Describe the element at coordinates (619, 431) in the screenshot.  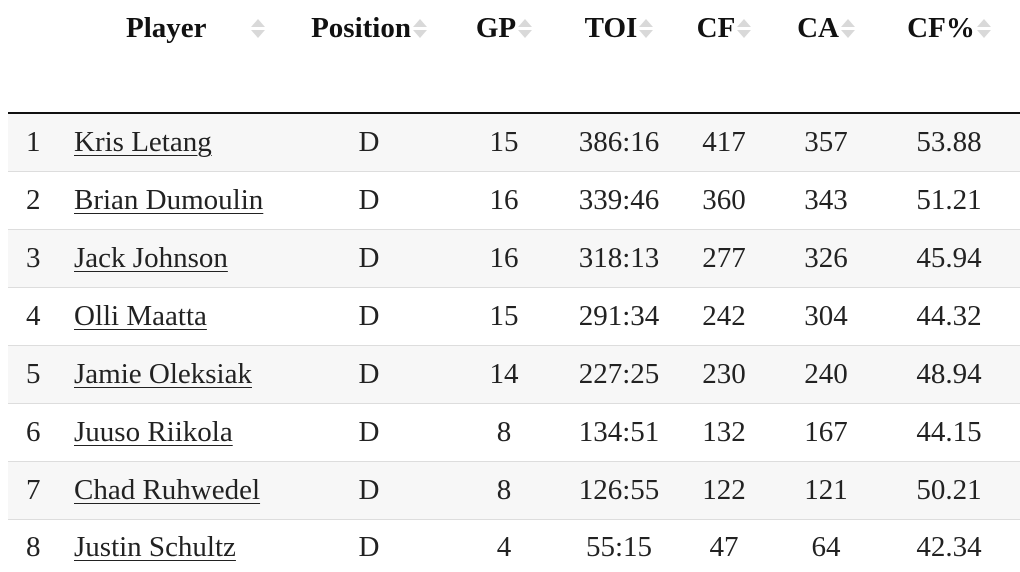
I see `toi-cell: 134:51` at that location.